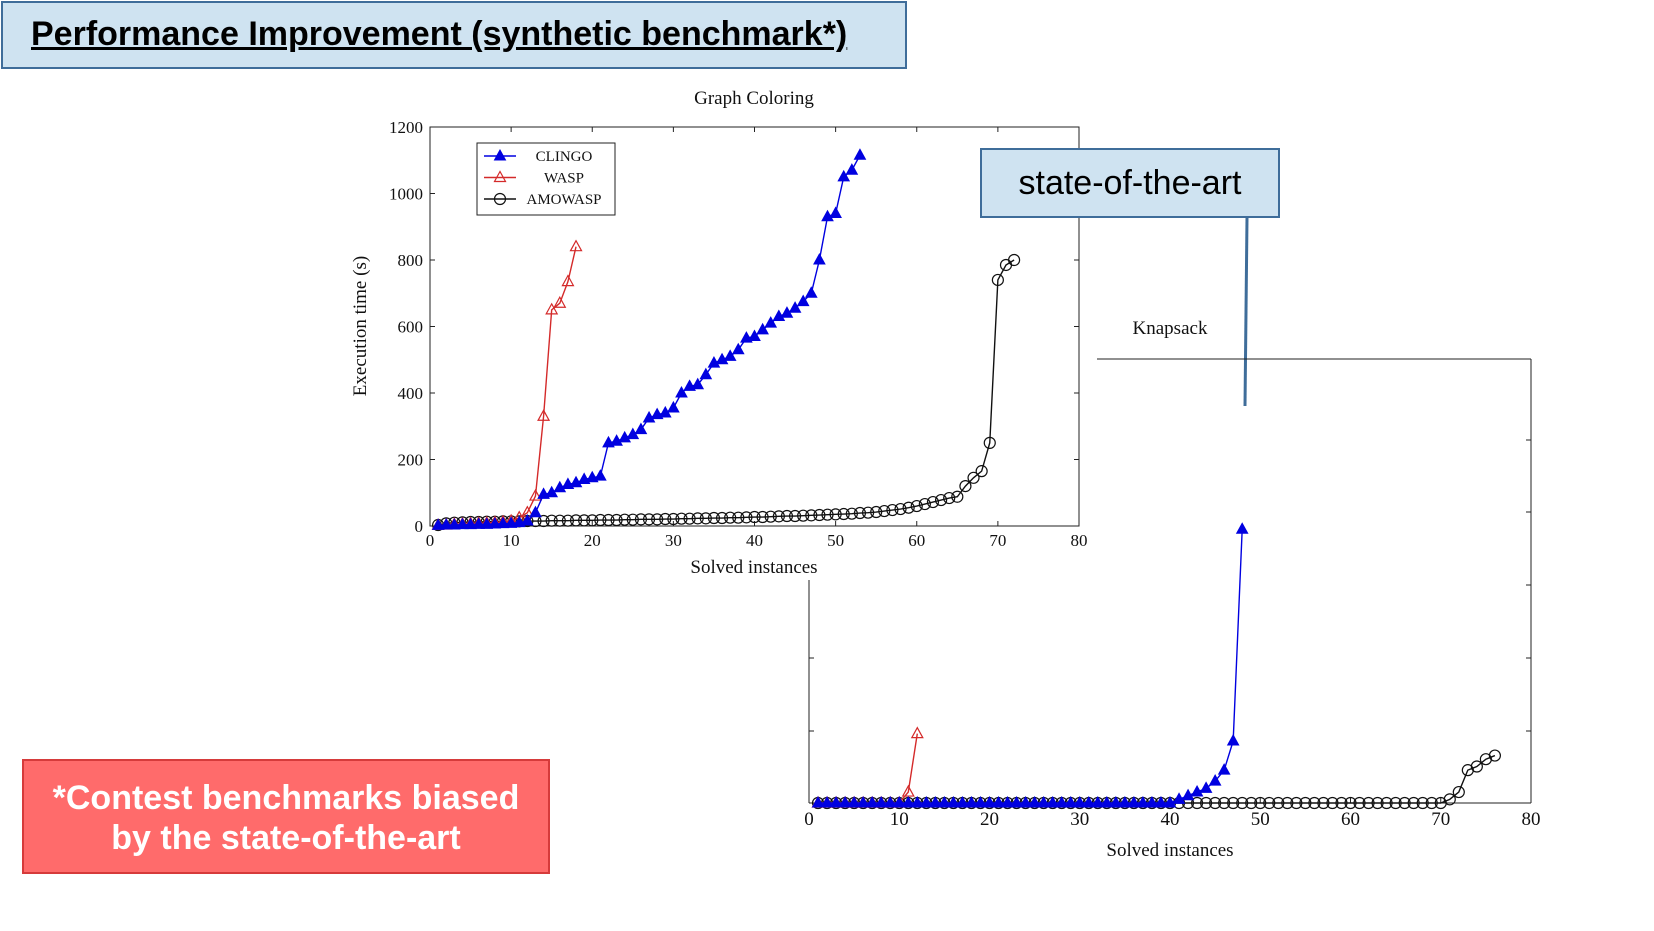 The width and height of the screenshot is (1654, 931). I want to click on knap-xtick-label: 50, so click(1260, 819).